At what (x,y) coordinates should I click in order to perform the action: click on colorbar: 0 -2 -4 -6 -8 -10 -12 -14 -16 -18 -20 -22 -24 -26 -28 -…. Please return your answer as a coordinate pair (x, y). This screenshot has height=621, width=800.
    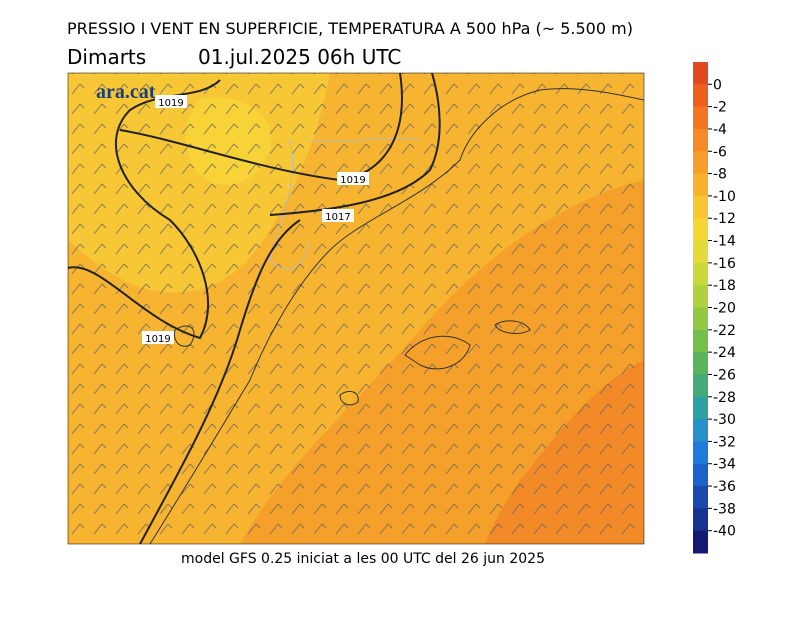
    Looking at the image, I should click on (714, 308).